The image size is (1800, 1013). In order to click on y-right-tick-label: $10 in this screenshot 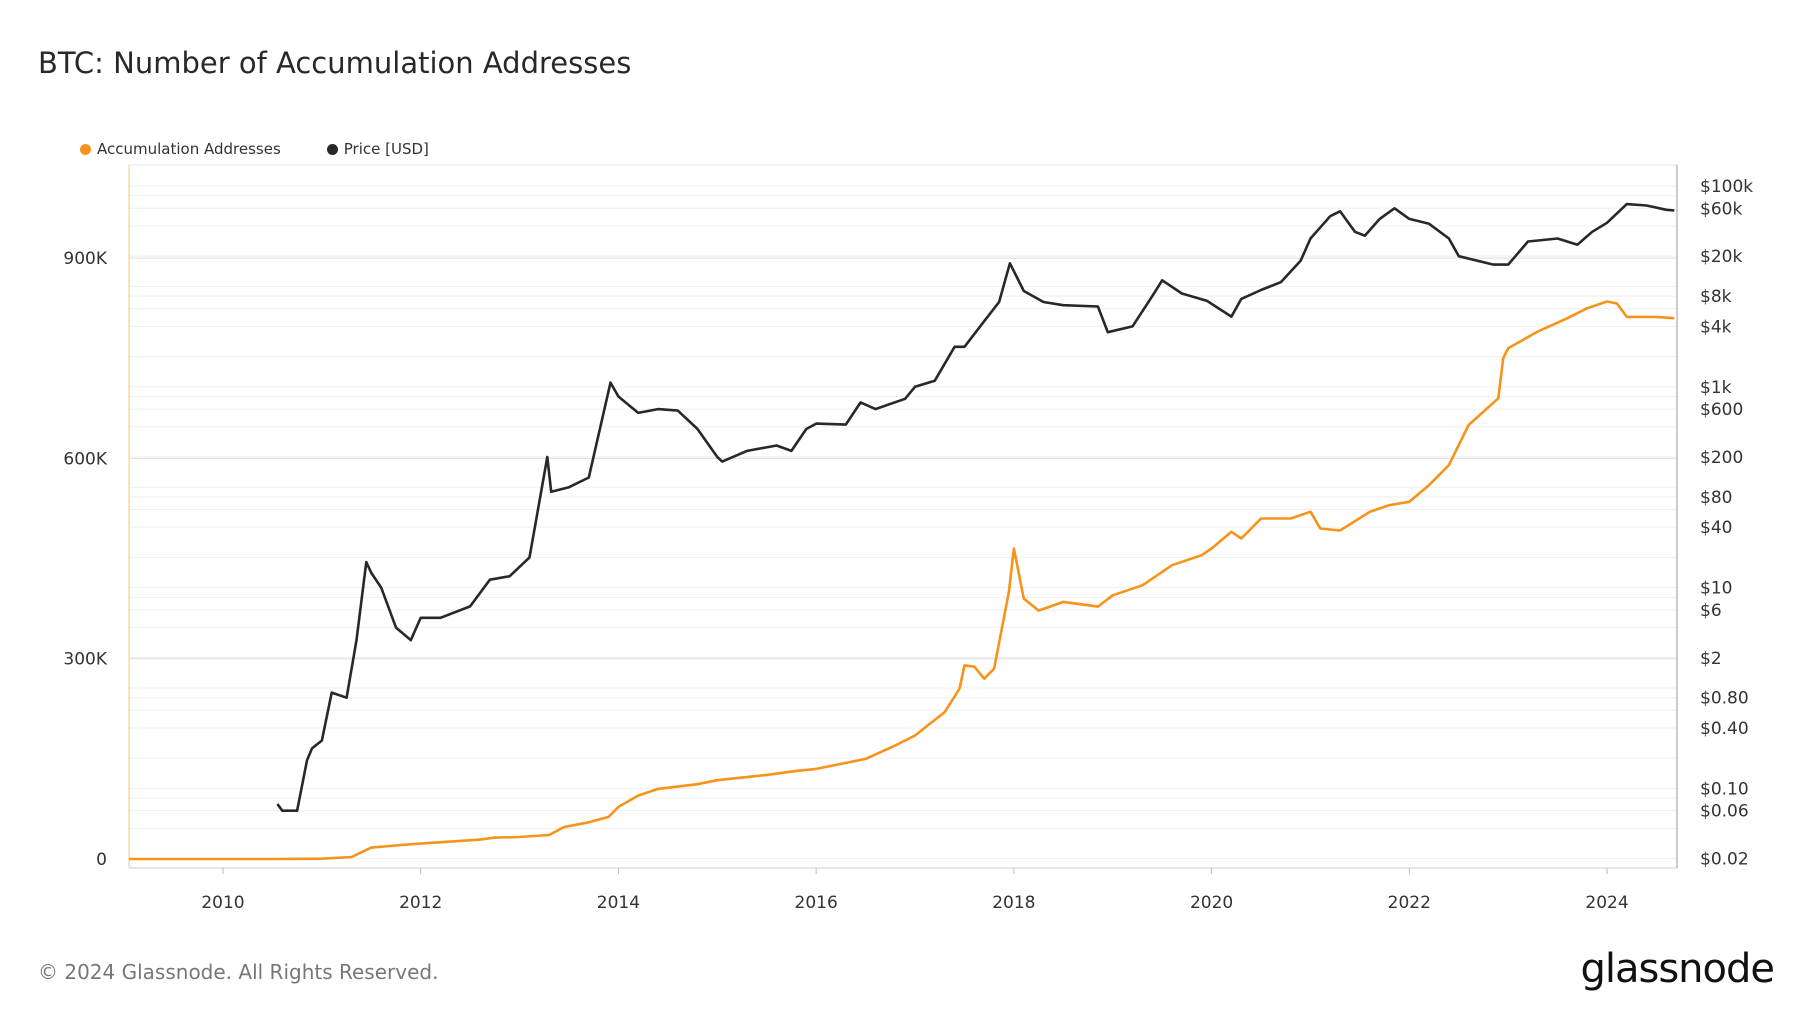, I will do `click(1716, 589)`.